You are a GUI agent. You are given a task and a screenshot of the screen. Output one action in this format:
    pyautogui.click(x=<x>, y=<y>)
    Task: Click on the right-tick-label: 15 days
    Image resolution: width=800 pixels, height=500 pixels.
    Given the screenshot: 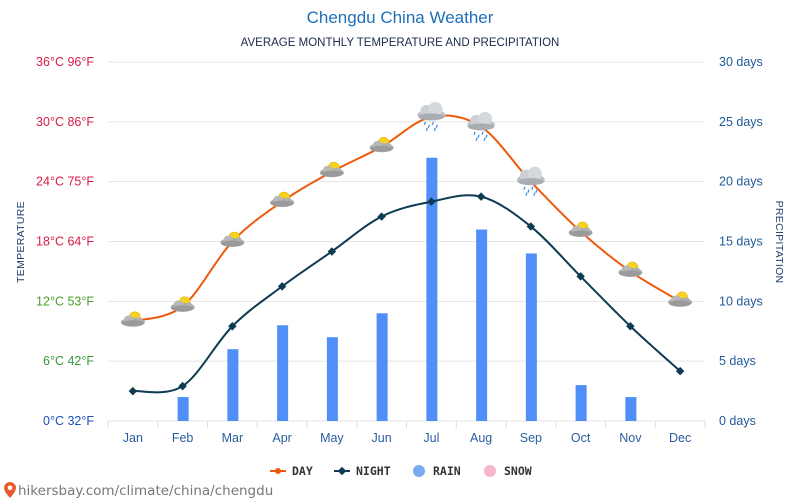 What is the action you would take?
    pyautogui.click(x=741, y=242)
    